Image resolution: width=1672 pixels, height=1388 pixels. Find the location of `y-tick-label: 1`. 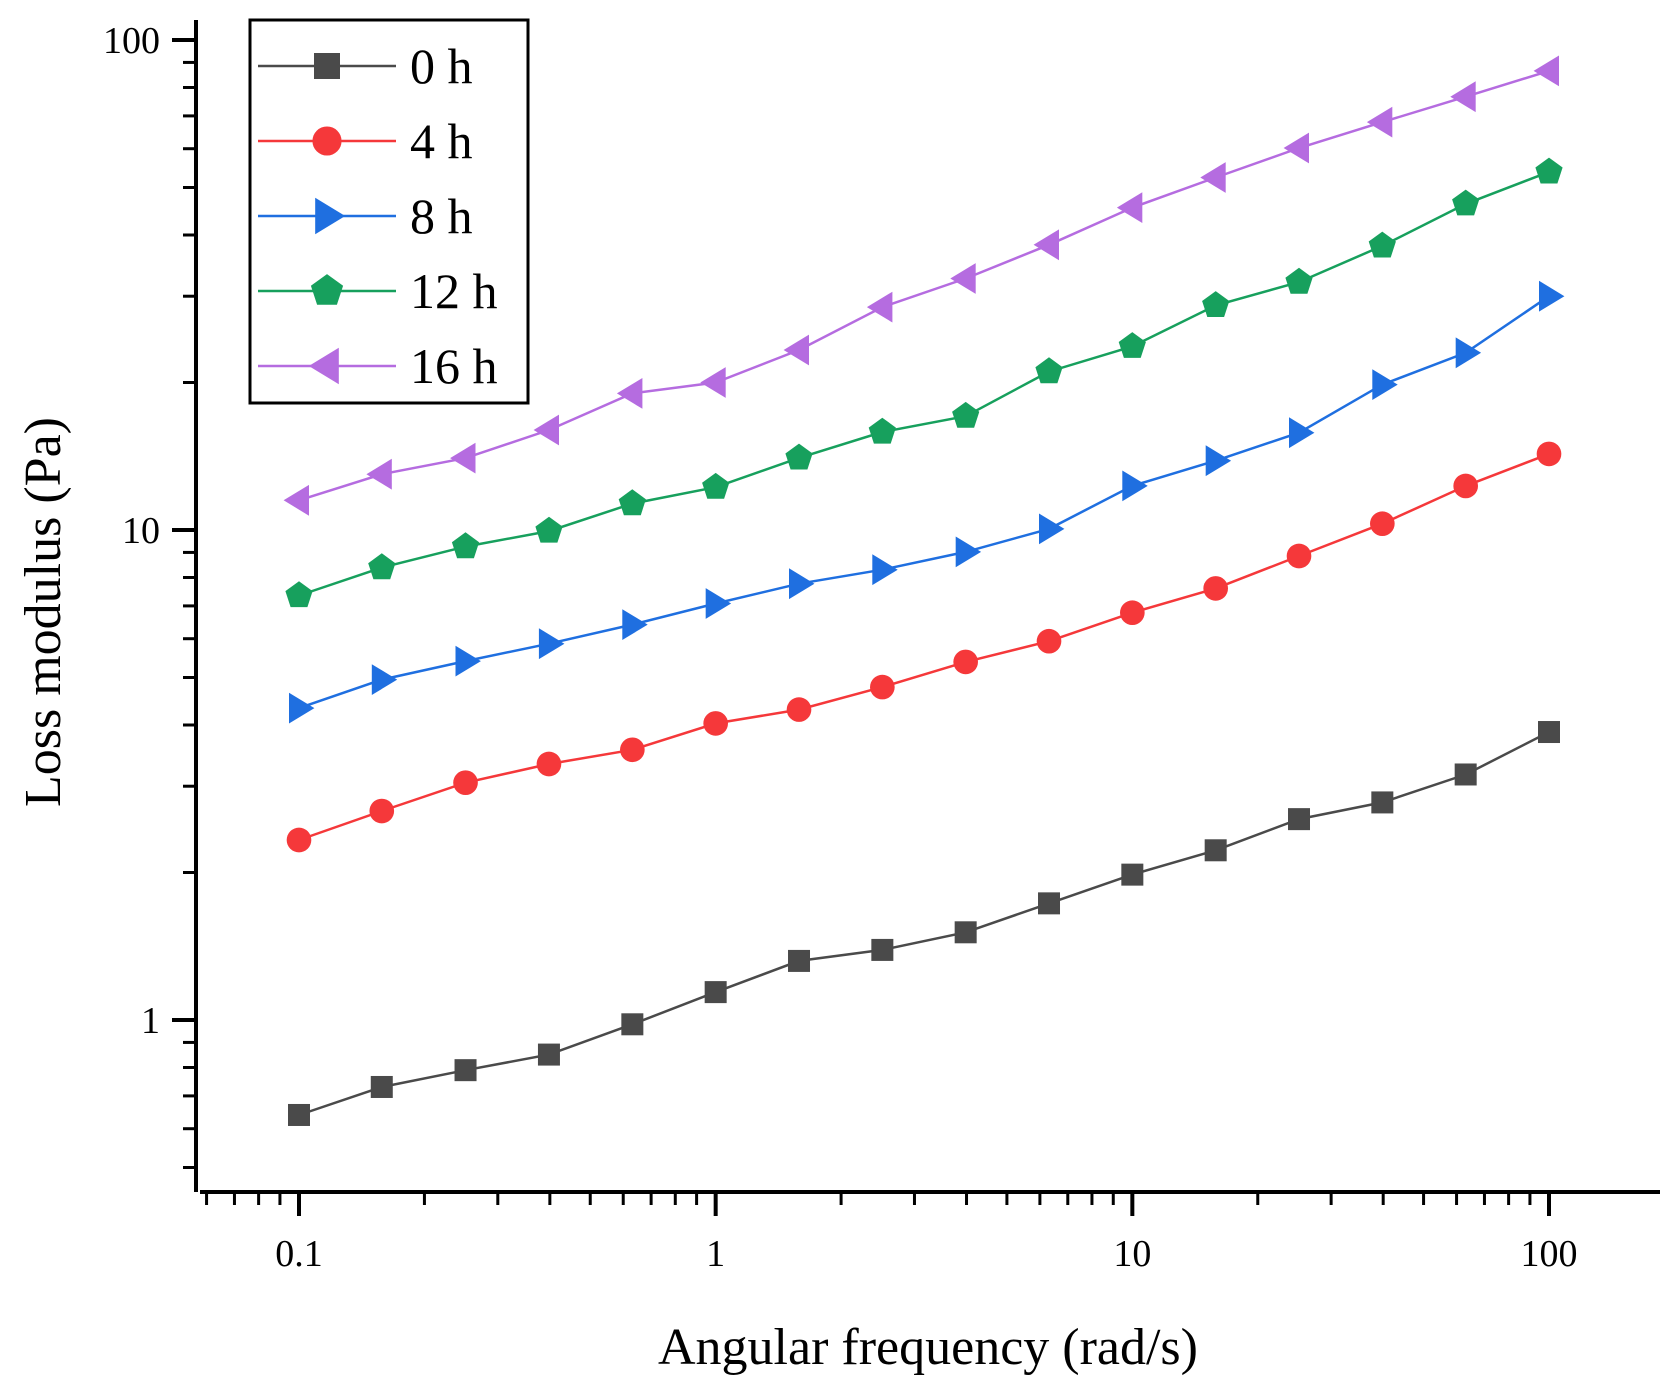

y-tick-label: 1 is located at coordinates (150, 1021).